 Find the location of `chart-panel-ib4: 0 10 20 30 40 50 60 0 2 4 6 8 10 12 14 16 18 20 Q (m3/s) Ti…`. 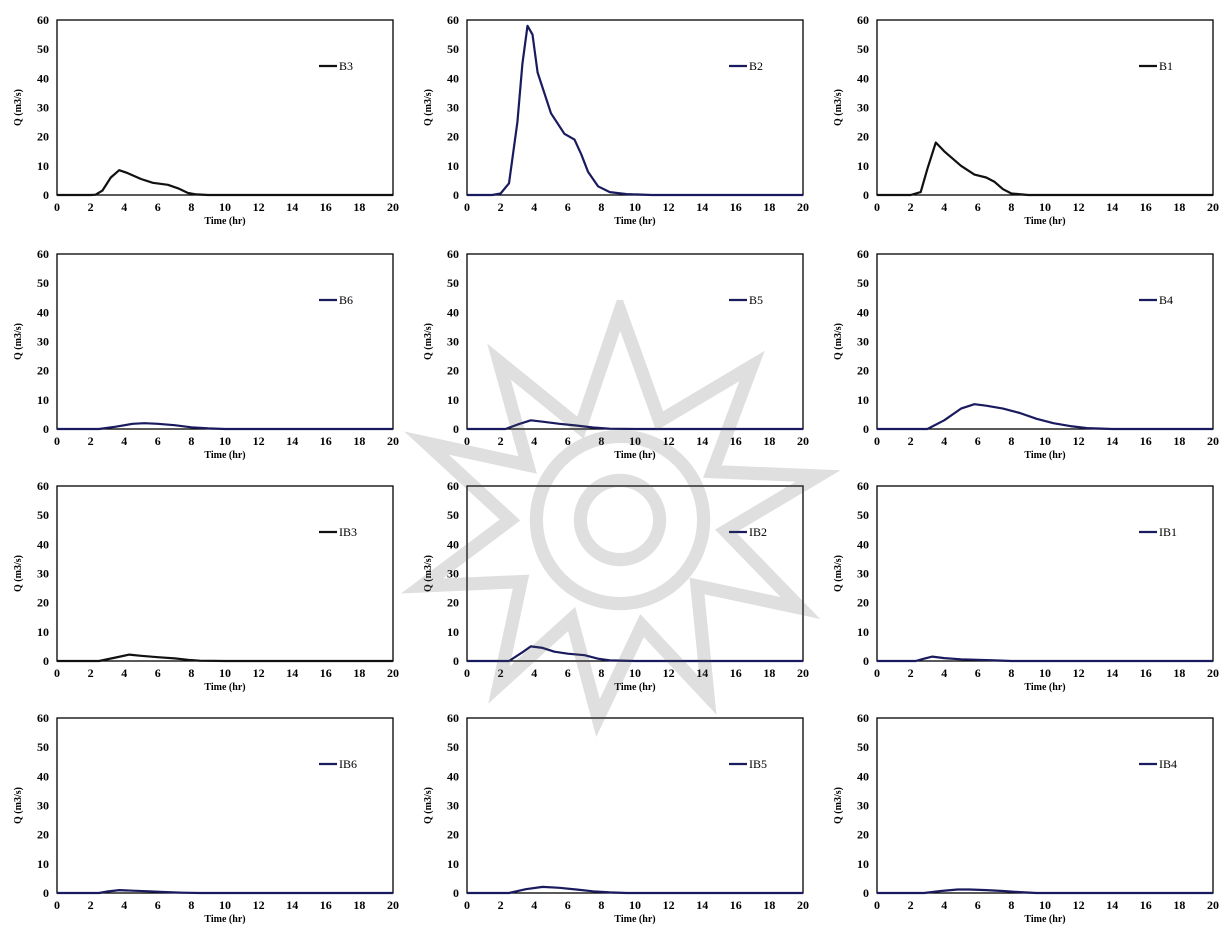

chart-panel-ib4: 0 10 20 30 40 50 60 0 2 4 6 8 10 12 14 16 18 20 Q (m3/s) Ti… is located at coordinates (1026, 818).